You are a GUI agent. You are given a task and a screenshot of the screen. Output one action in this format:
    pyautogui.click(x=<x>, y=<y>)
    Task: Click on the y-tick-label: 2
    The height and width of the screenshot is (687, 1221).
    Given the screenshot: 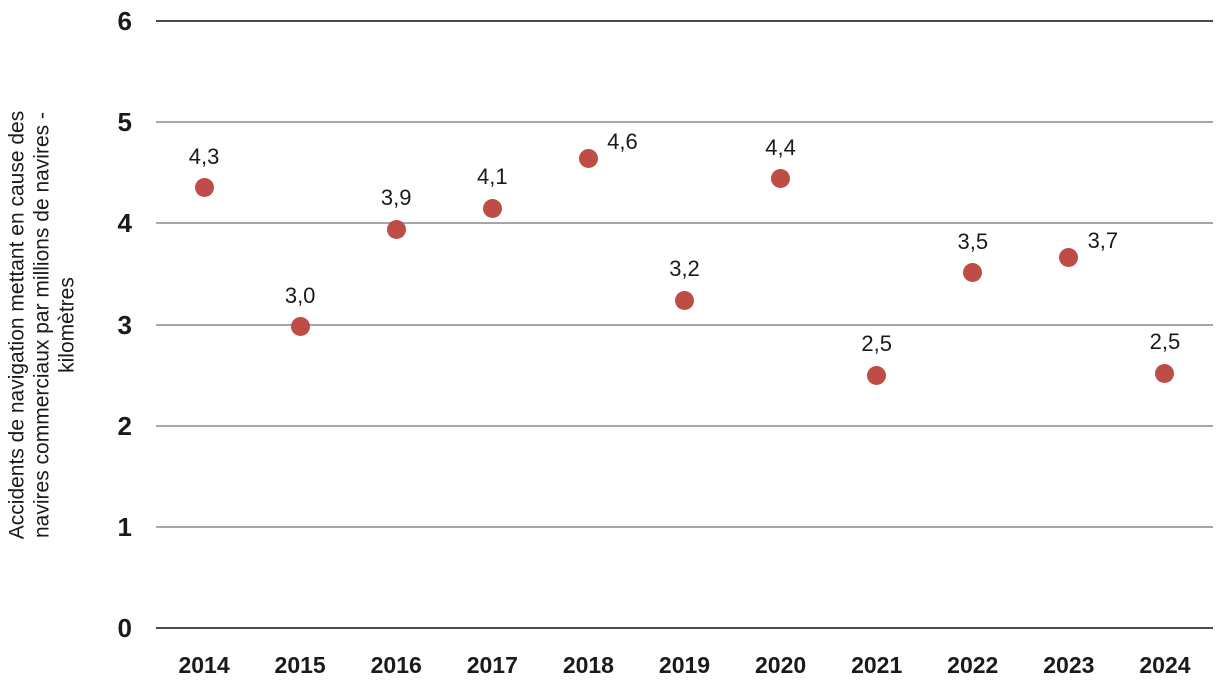 What is the action you would take?
    pyautogui.click(x=124, y=425)
    